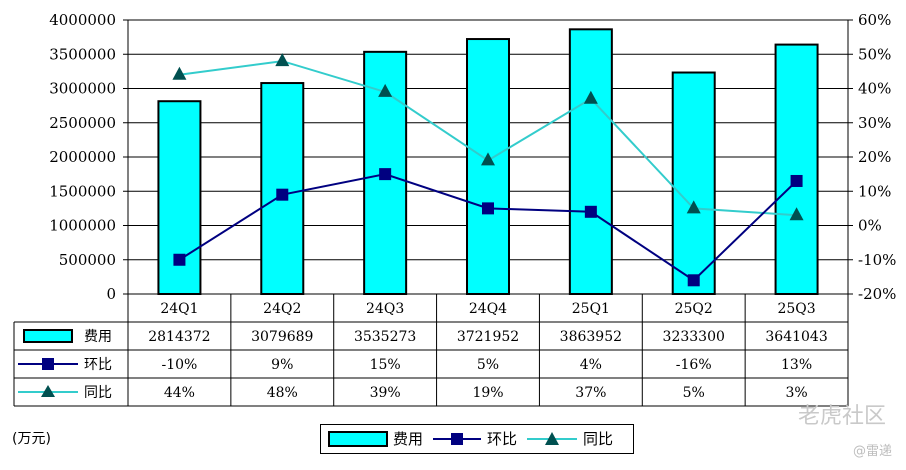 The width and height of the screenshot is (906, 470). What do you see at coordinates (591, 309) in the screenshot?
I see `category-label: 25Q1` at bounding box center [591, 309].